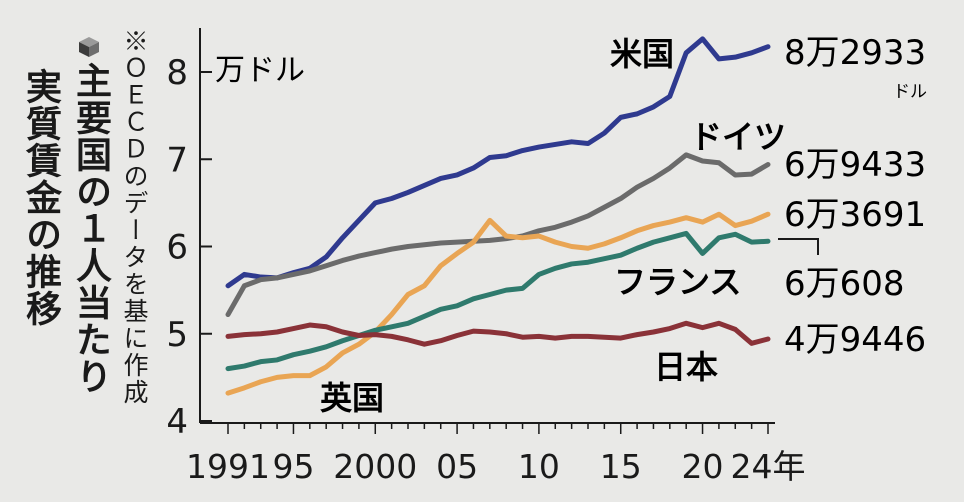 The height and width of the screenshot is (502, 964). I want to click on x-tick-label: 20, so click(703, 466).